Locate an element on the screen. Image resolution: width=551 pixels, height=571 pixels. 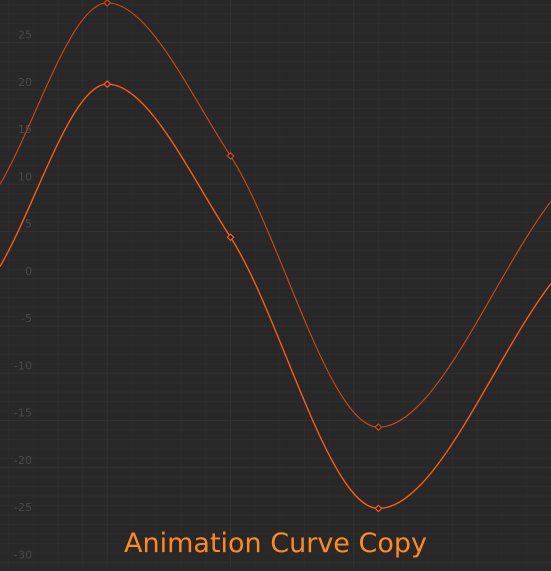
y-tick-label: -20 is located at coordinates (23, 460).